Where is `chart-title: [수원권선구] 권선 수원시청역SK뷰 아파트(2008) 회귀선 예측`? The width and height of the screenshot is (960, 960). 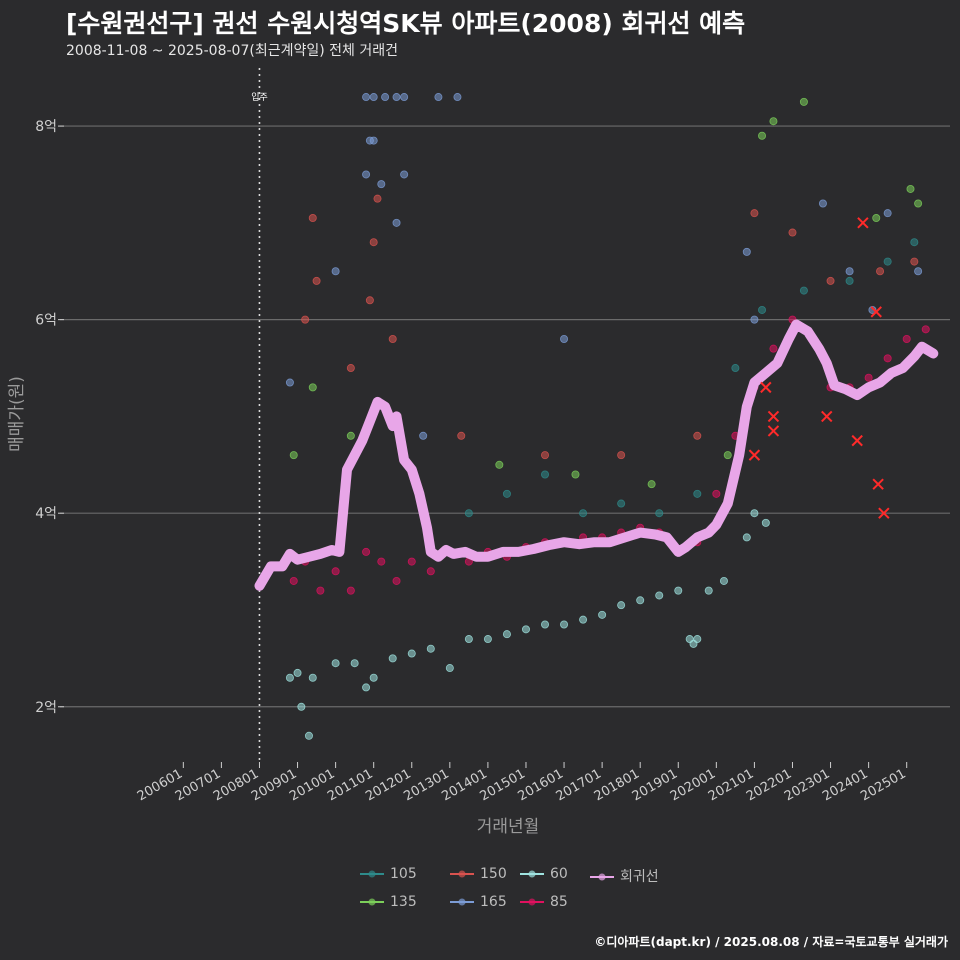
chart-title: [수원권선구] 권선 수원시청역SK뷰 아파트(2008) 회귀선 예측 is located at coordinates (406, 23).